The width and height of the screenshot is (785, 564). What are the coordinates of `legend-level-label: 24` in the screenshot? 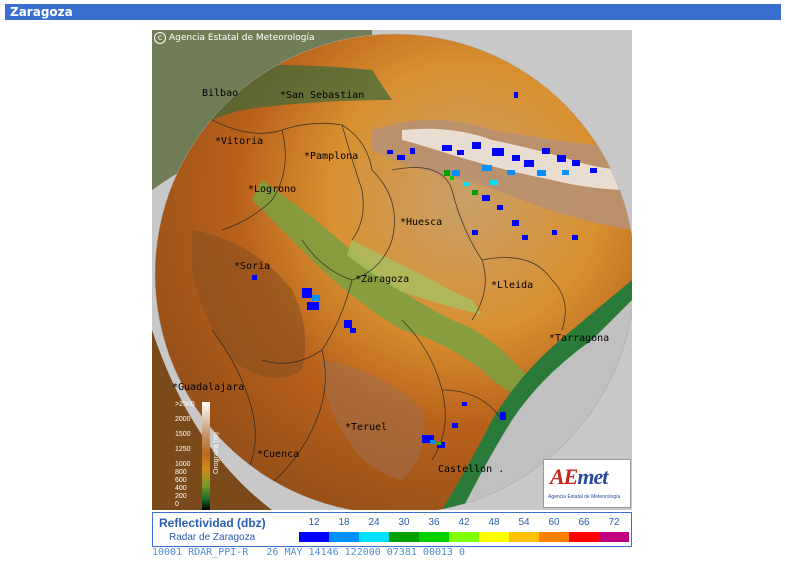 It's located at (374, 522).